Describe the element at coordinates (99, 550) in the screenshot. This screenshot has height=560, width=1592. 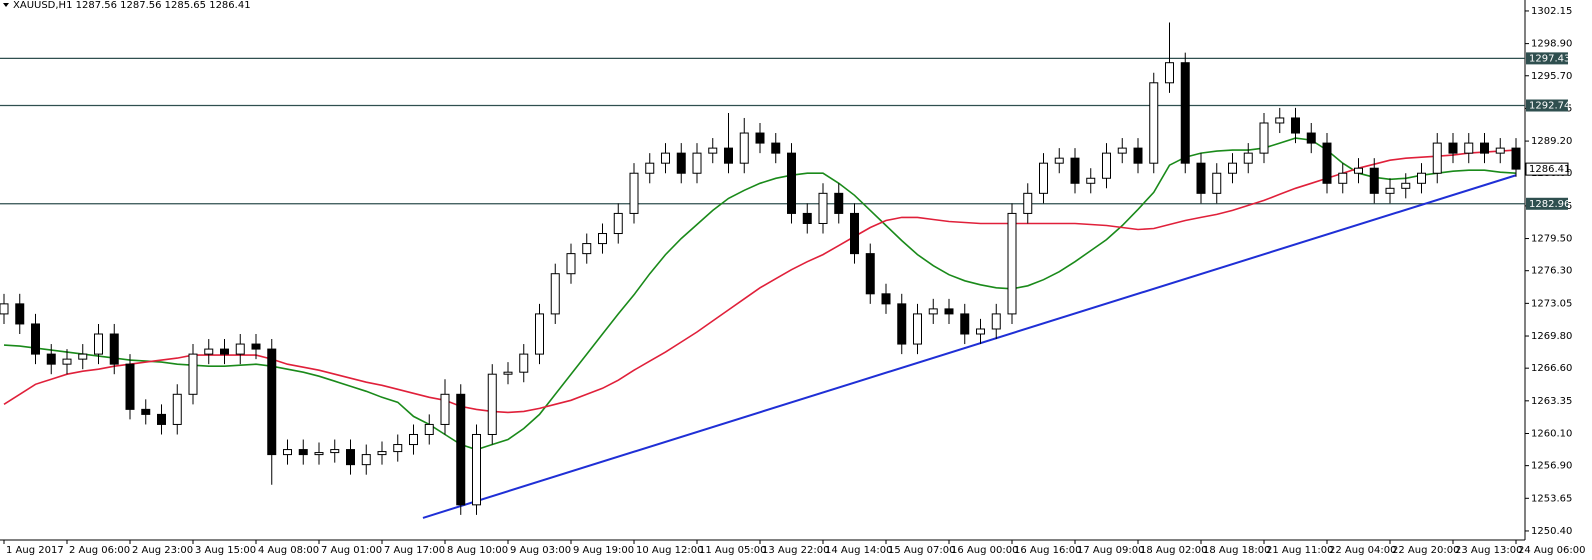
I see `x-tick-label: 2 Aug 06:00` at that location.